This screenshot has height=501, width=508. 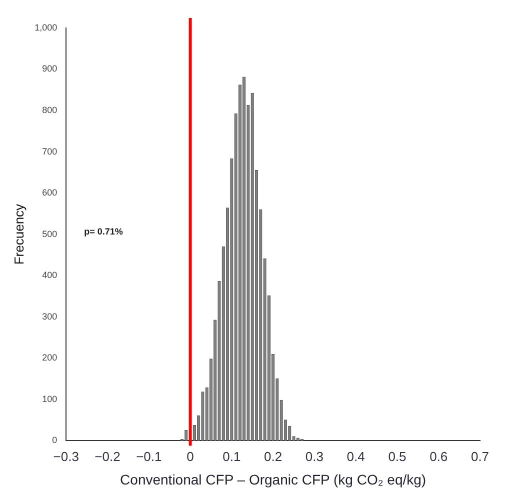 What do you see at coordinates (50, 151) in the screenshot?
I see `y-tick-label: 700` at bounding box center [50, 151].